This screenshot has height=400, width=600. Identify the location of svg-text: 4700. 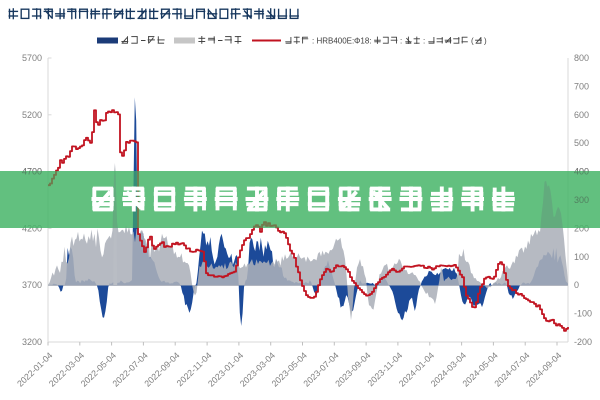
(32, 172).